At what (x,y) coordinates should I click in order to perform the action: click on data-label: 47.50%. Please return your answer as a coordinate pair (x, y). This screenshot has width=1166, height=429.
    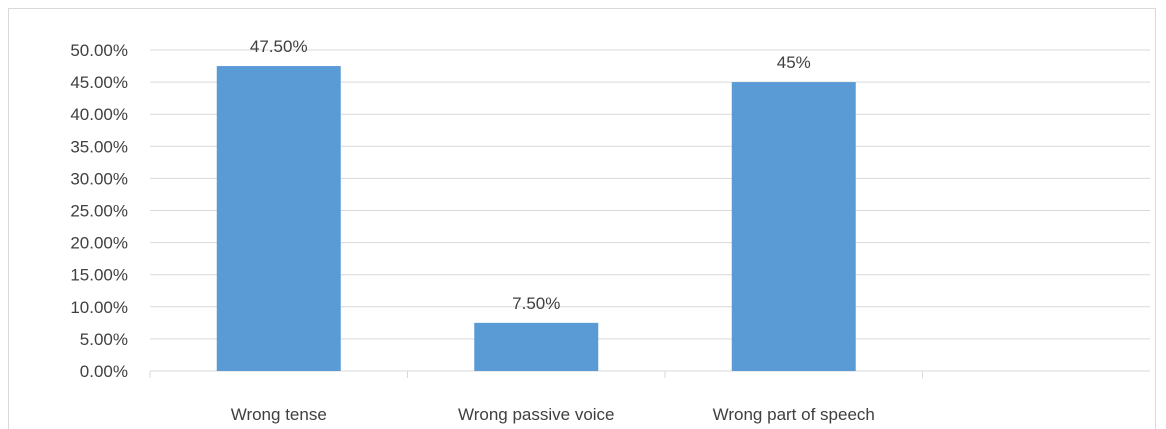
    Looking at the image, I should click on (279, 46).